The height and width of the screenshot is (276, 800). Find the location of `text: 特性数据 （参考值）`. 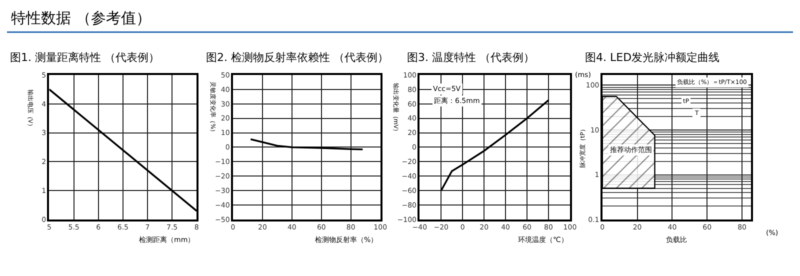

text: 特性数据 （参考值） is located at coordinates (81, 18).